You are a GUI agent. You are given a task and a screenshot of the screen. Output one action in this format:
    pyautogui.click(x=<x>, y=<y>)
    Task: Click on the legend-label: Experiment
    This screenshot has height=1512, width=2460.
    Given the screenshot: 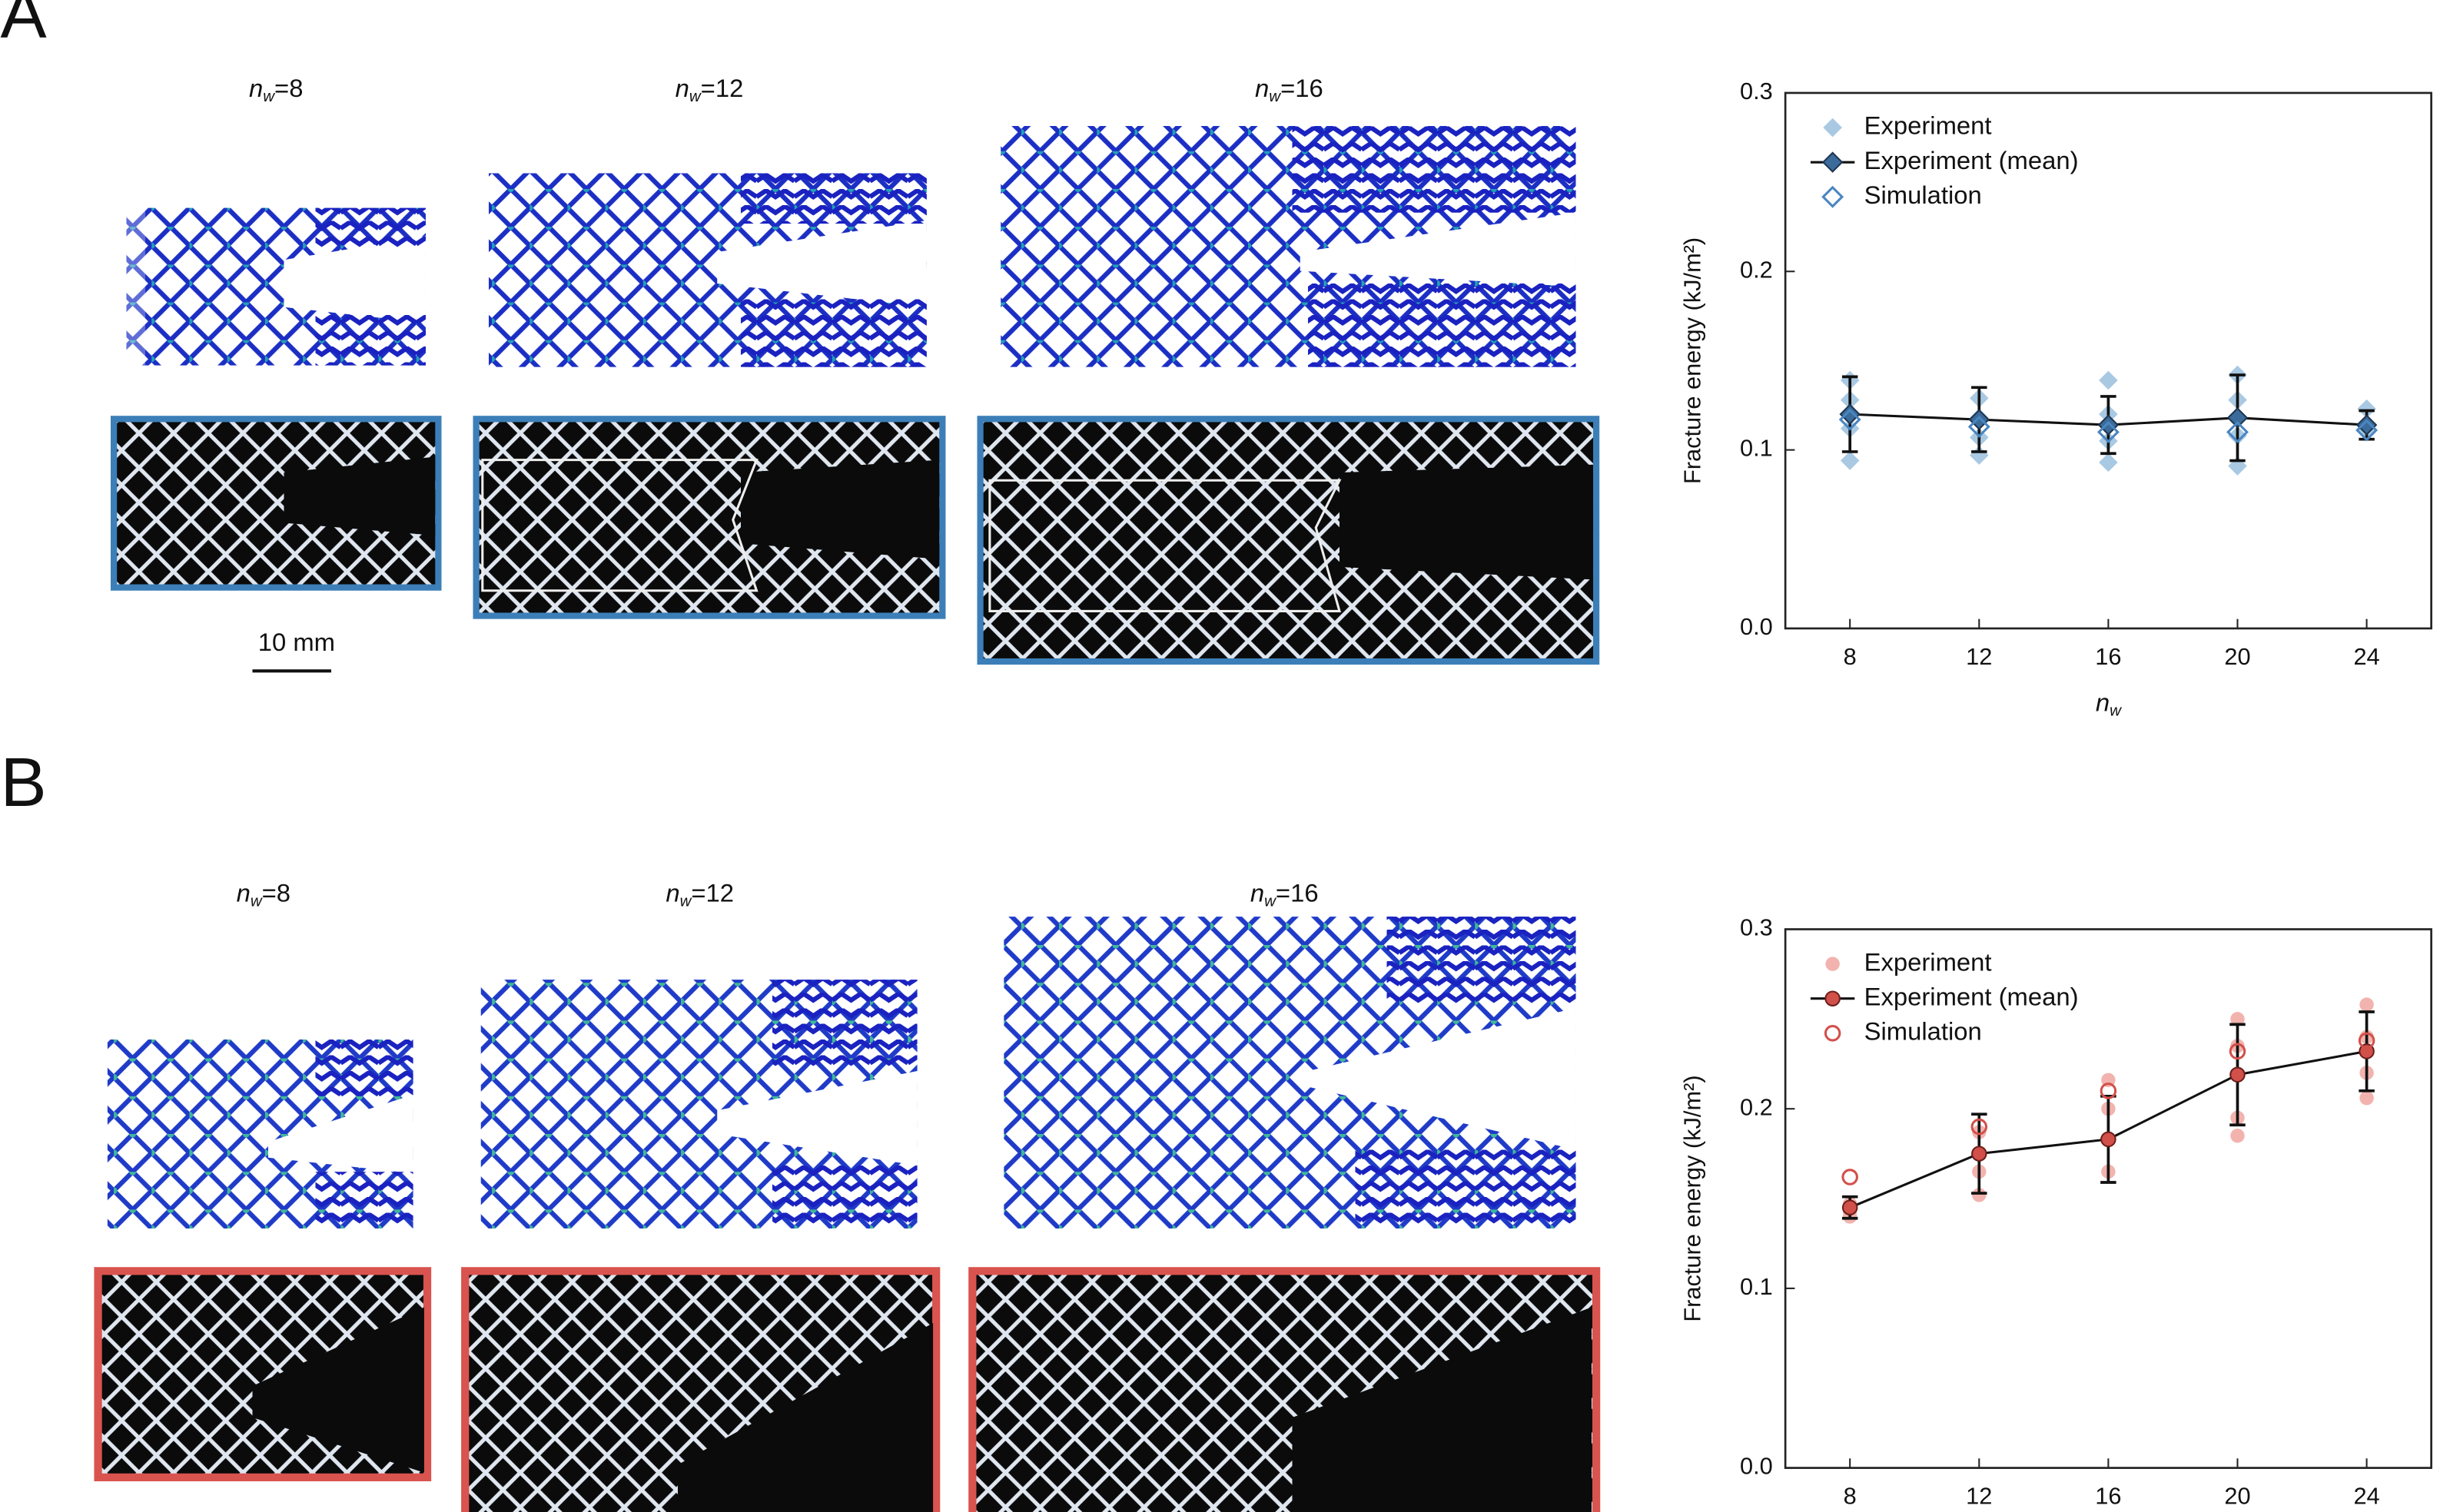 What is the action you would take?
    pyautogui.click(x=1928, y=962)
    